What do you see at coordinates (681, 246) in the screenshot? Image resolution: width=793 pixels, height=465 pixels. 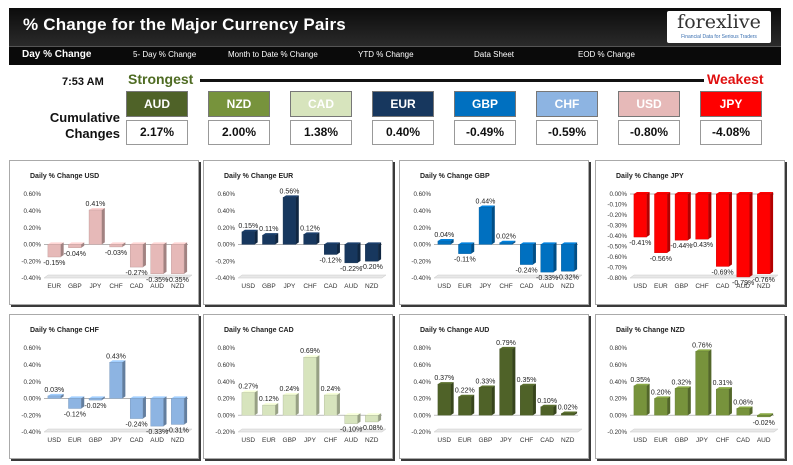 I see `bar-value-label: -0.44%` at bounding box center [681, 246].